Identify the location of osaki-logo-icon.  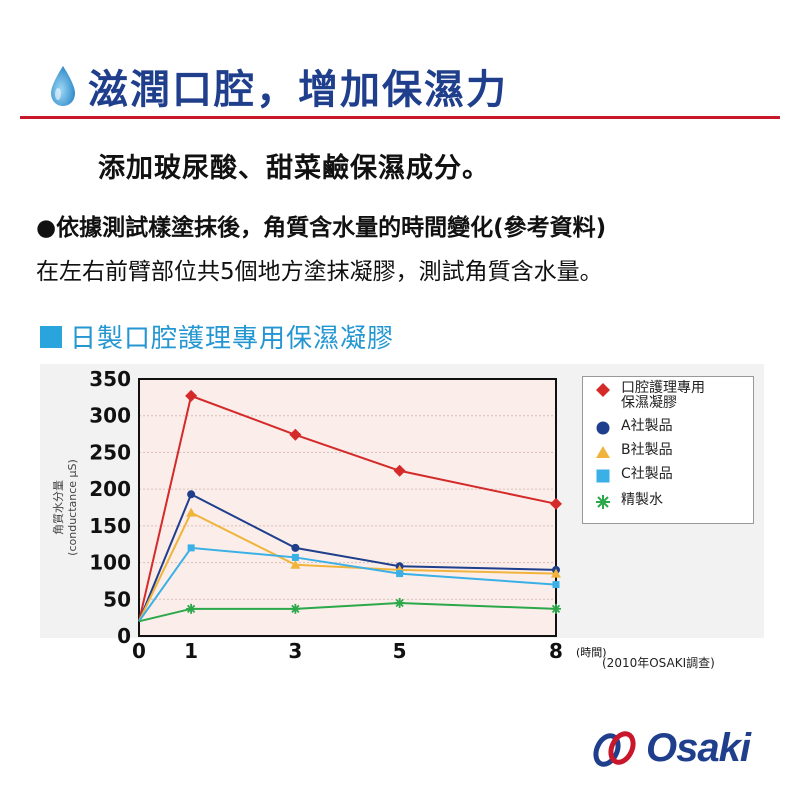
(614, 748).